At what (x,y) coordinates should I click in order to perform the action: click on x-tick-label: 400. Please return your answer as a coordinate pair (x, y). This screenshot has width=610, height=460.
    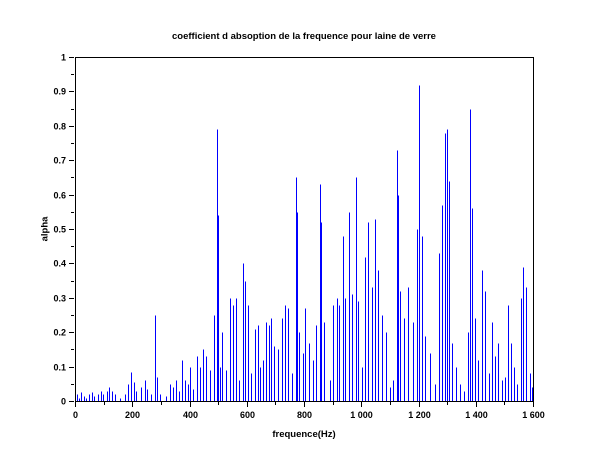
    Looking at the image, I should click on (190, 415).